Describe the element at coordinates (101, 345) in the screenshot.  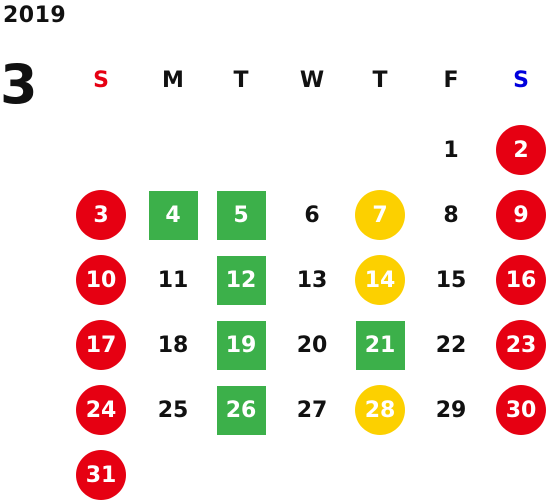
I see `day-cell: 17` at that location.